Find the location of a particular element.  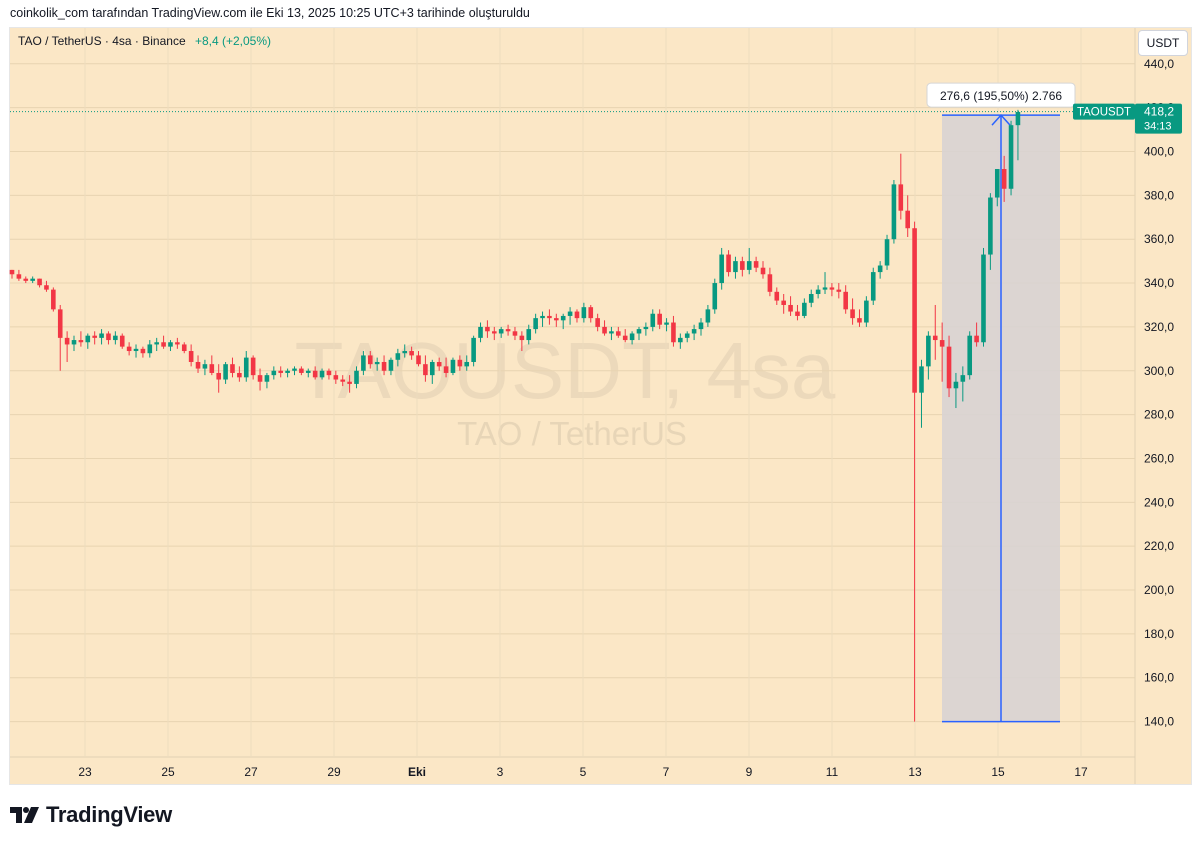

measure-tool: 276,6 (195,50%) 2.766 is located at coordinates (1001, 402).